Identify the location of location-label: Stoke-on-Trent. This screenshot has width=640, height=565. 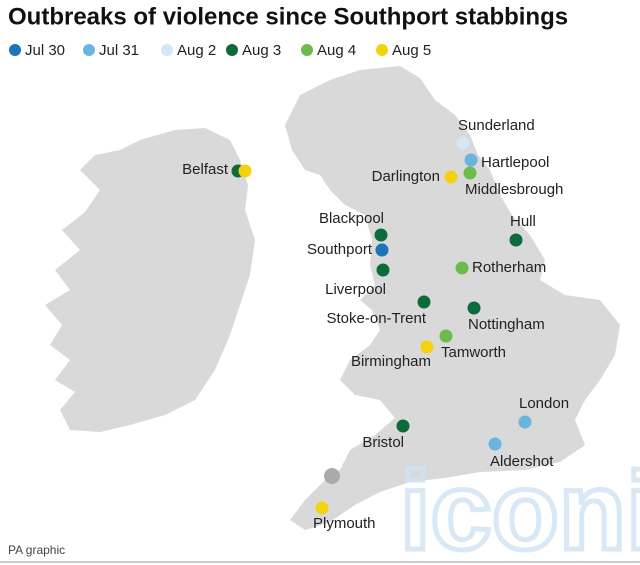
(377, 318).